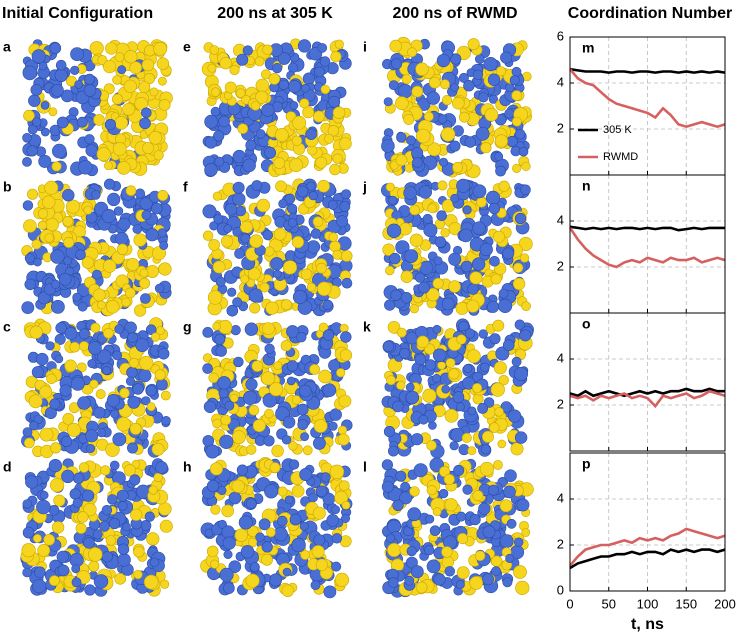 This screenshot has height=636, width=744. Describe the element at coordinates (648, 603) in the screenshot. I see `x-tick-label: 100` at that location.